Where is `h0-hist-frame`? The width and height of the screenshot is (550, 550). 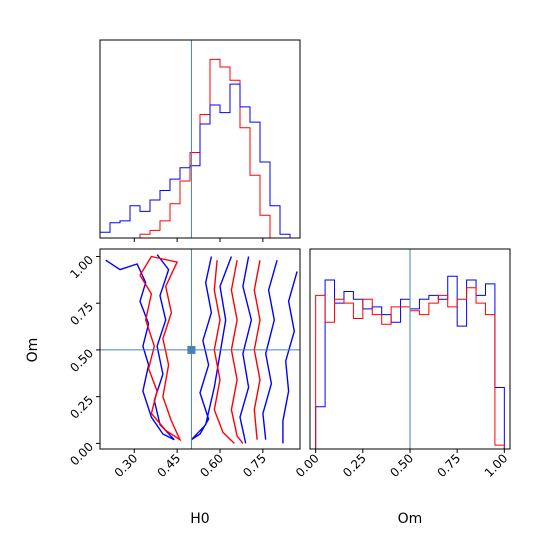
h0-hist-frame is located at coordinates (200, 139).